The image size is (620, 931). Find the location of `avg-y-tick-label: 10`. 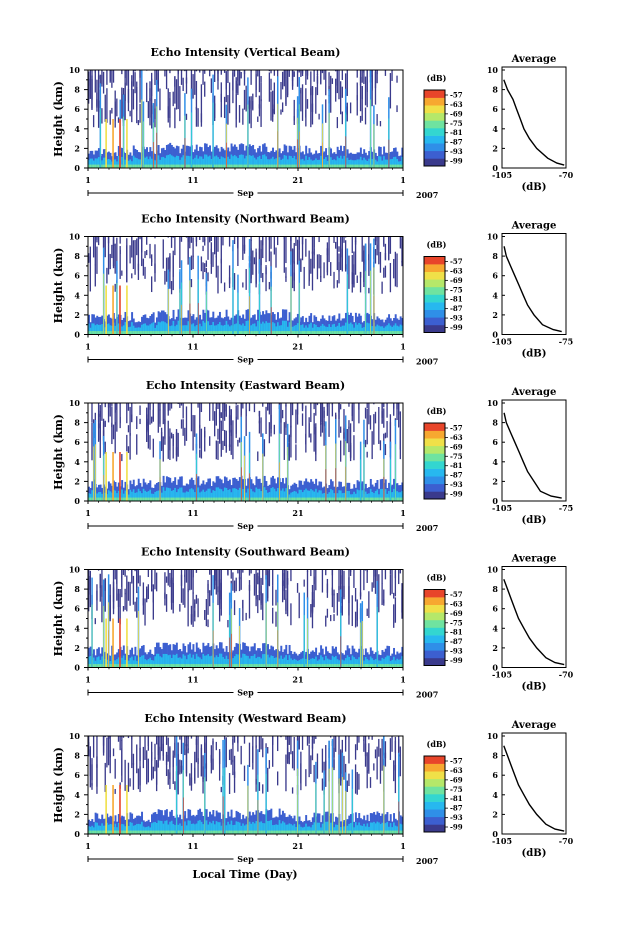

avg-y-tick-label: 10 is located at coordinates (493, 570).